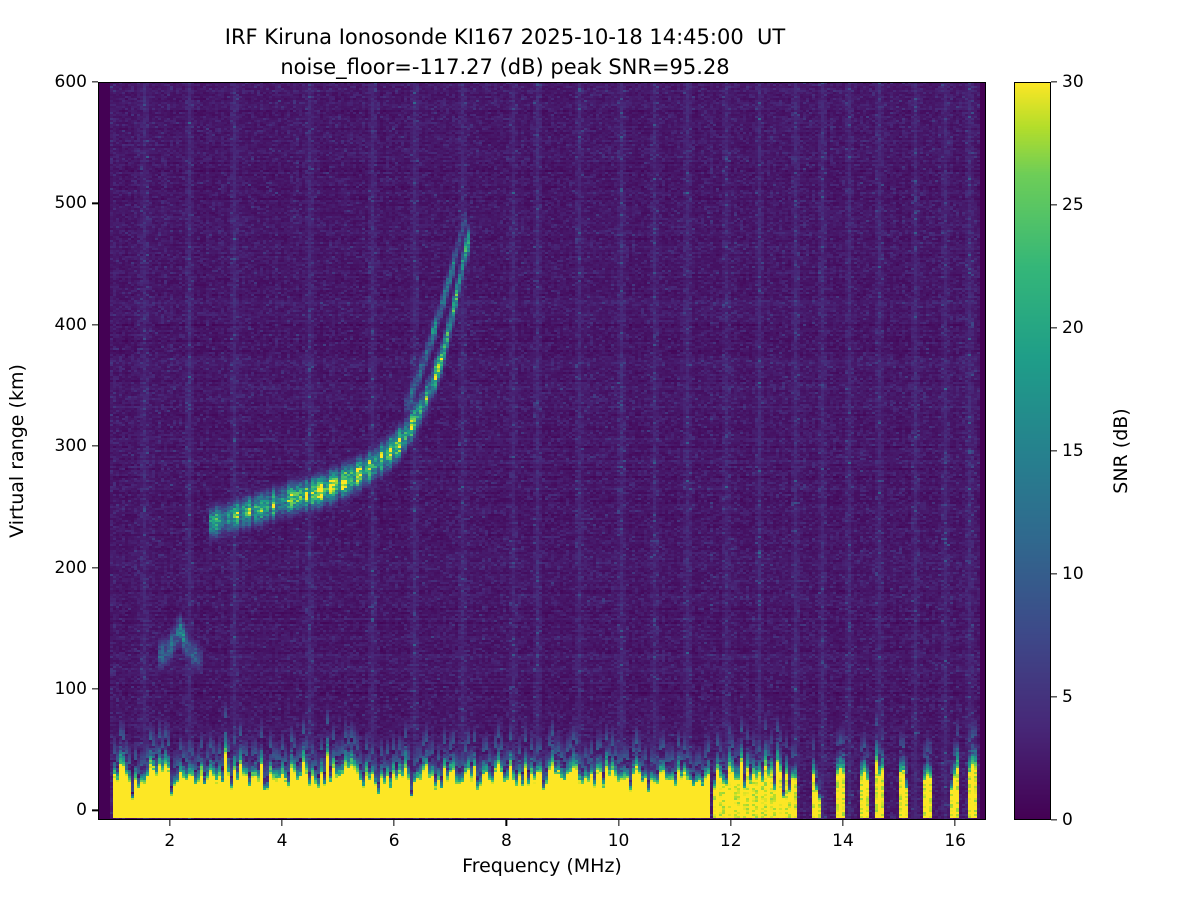 Image resolution: width=1200 pixels, height=900 pixels. Describe the element at coordinates (506, 841) in the screenshot. I see `x-tick-label-8: 8` at that location.